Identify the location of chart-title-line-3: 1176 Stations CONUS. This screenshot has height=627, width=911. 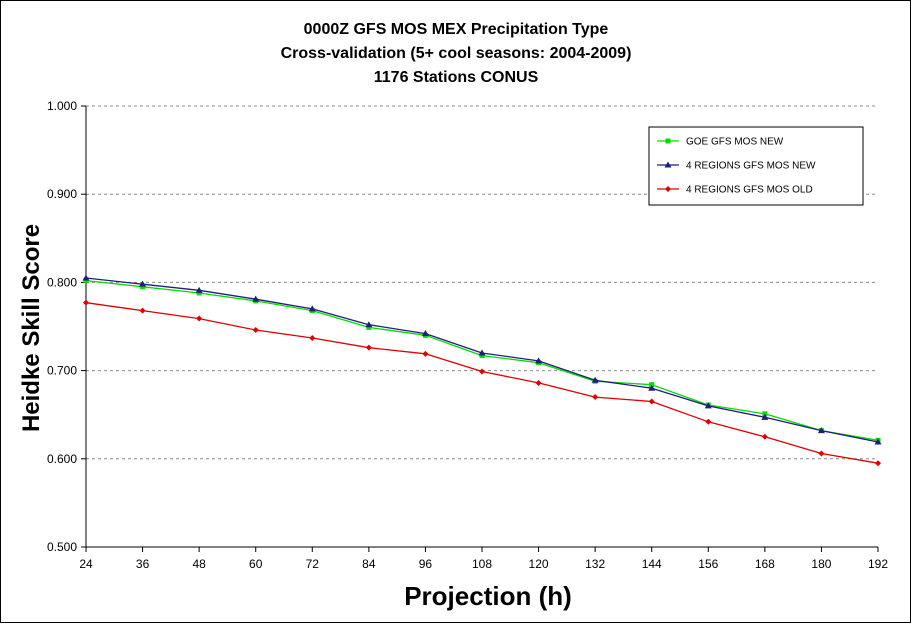
(456, 77).